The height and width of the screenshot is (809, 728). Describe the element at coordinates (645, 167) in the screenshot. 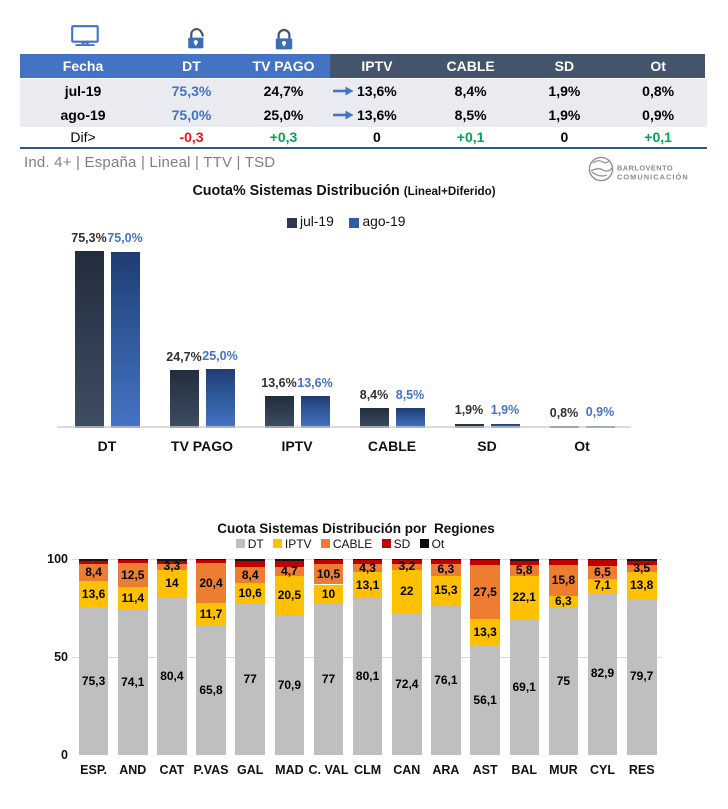

I see `svg-text: BARLOVENTO` at that location.